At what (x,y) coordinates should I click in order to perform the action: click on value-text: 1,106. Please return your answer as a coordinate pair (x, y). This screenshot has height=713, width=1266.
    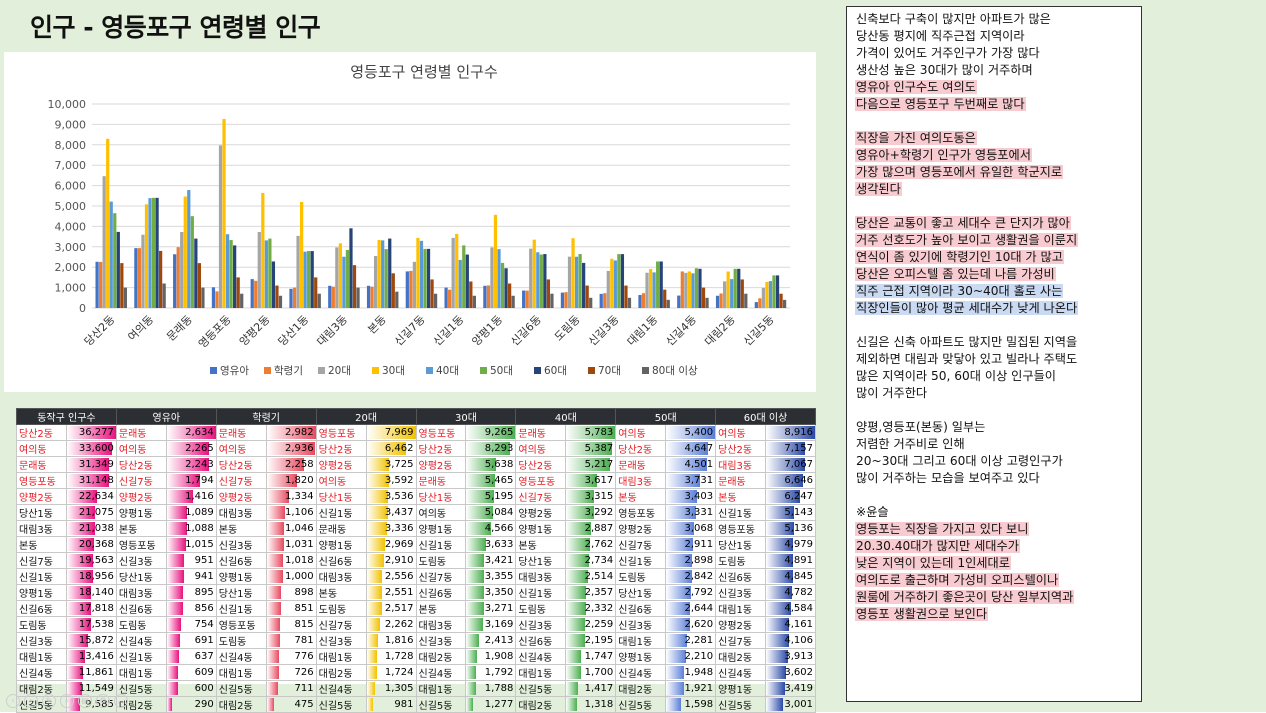
    Looking at the image, I should click on (299, 512).